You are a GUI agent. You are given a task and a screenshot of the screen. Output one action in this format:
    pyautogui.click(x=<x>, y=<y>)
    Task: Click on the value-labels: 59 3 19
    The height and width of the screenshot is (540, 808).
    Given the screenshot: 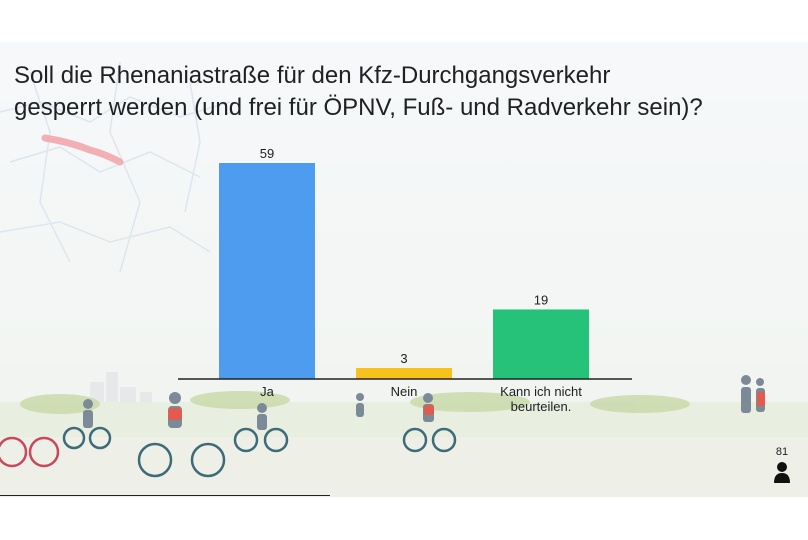 What is the action you would take?
    pyautogui.click(x=404, y=256)
    